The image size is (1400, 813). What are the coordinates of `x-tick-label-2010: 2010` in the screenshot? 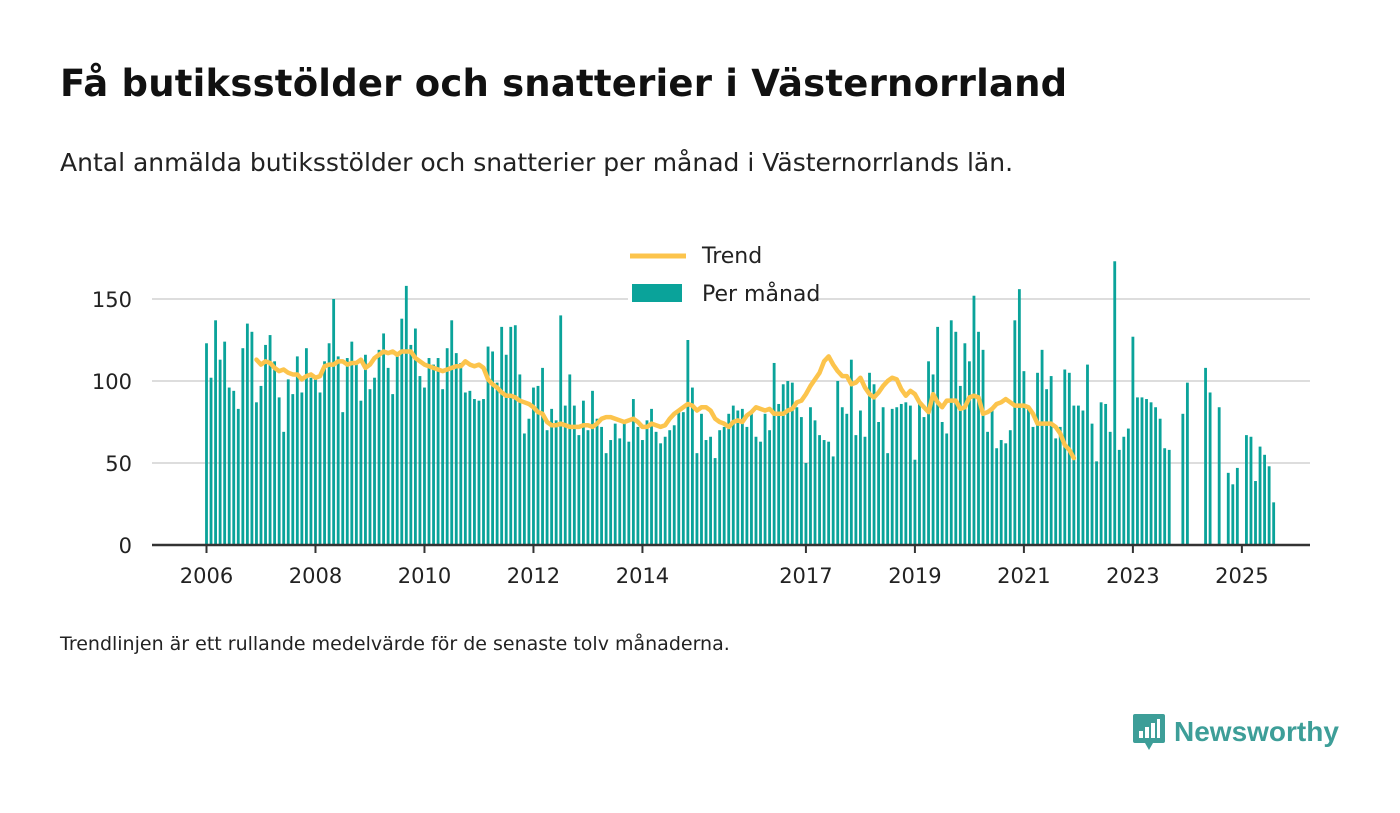 It's located at (424, 576).